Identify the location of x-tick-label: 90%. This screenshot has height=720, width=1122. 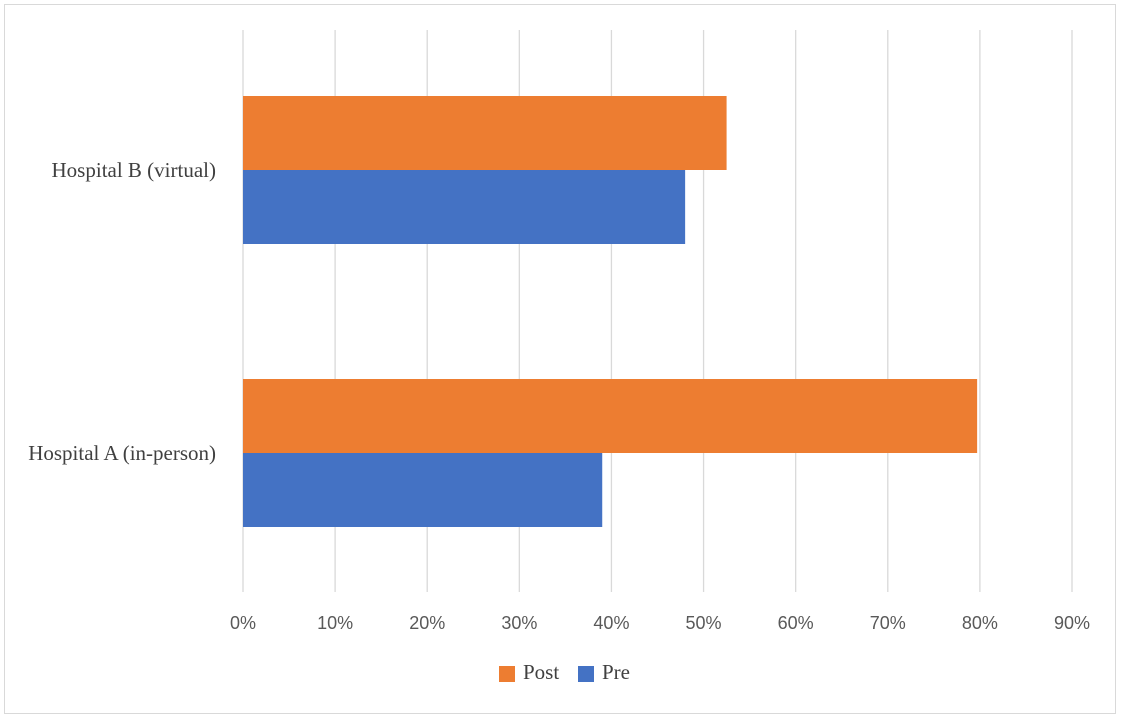
(1072, 623).